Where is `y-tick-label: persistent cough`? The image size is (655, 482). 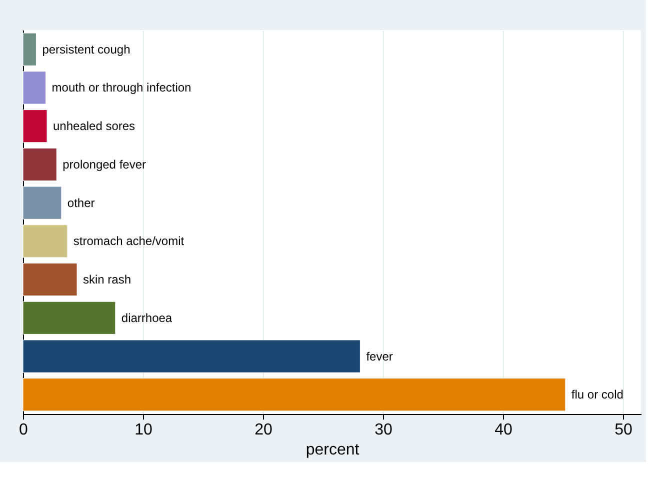 y-tick-label: persistent cough is located at coordinates (86, 49).